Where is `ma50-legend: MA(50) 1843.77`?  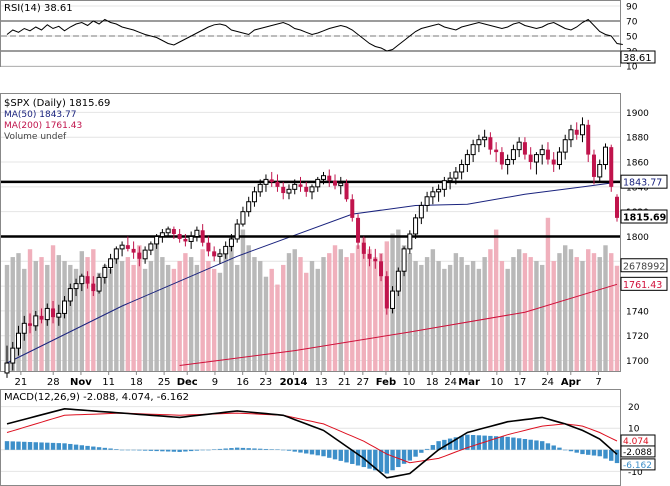
ma50-legend: MA(50) 1843.77 is located at coordinates (40, 115).